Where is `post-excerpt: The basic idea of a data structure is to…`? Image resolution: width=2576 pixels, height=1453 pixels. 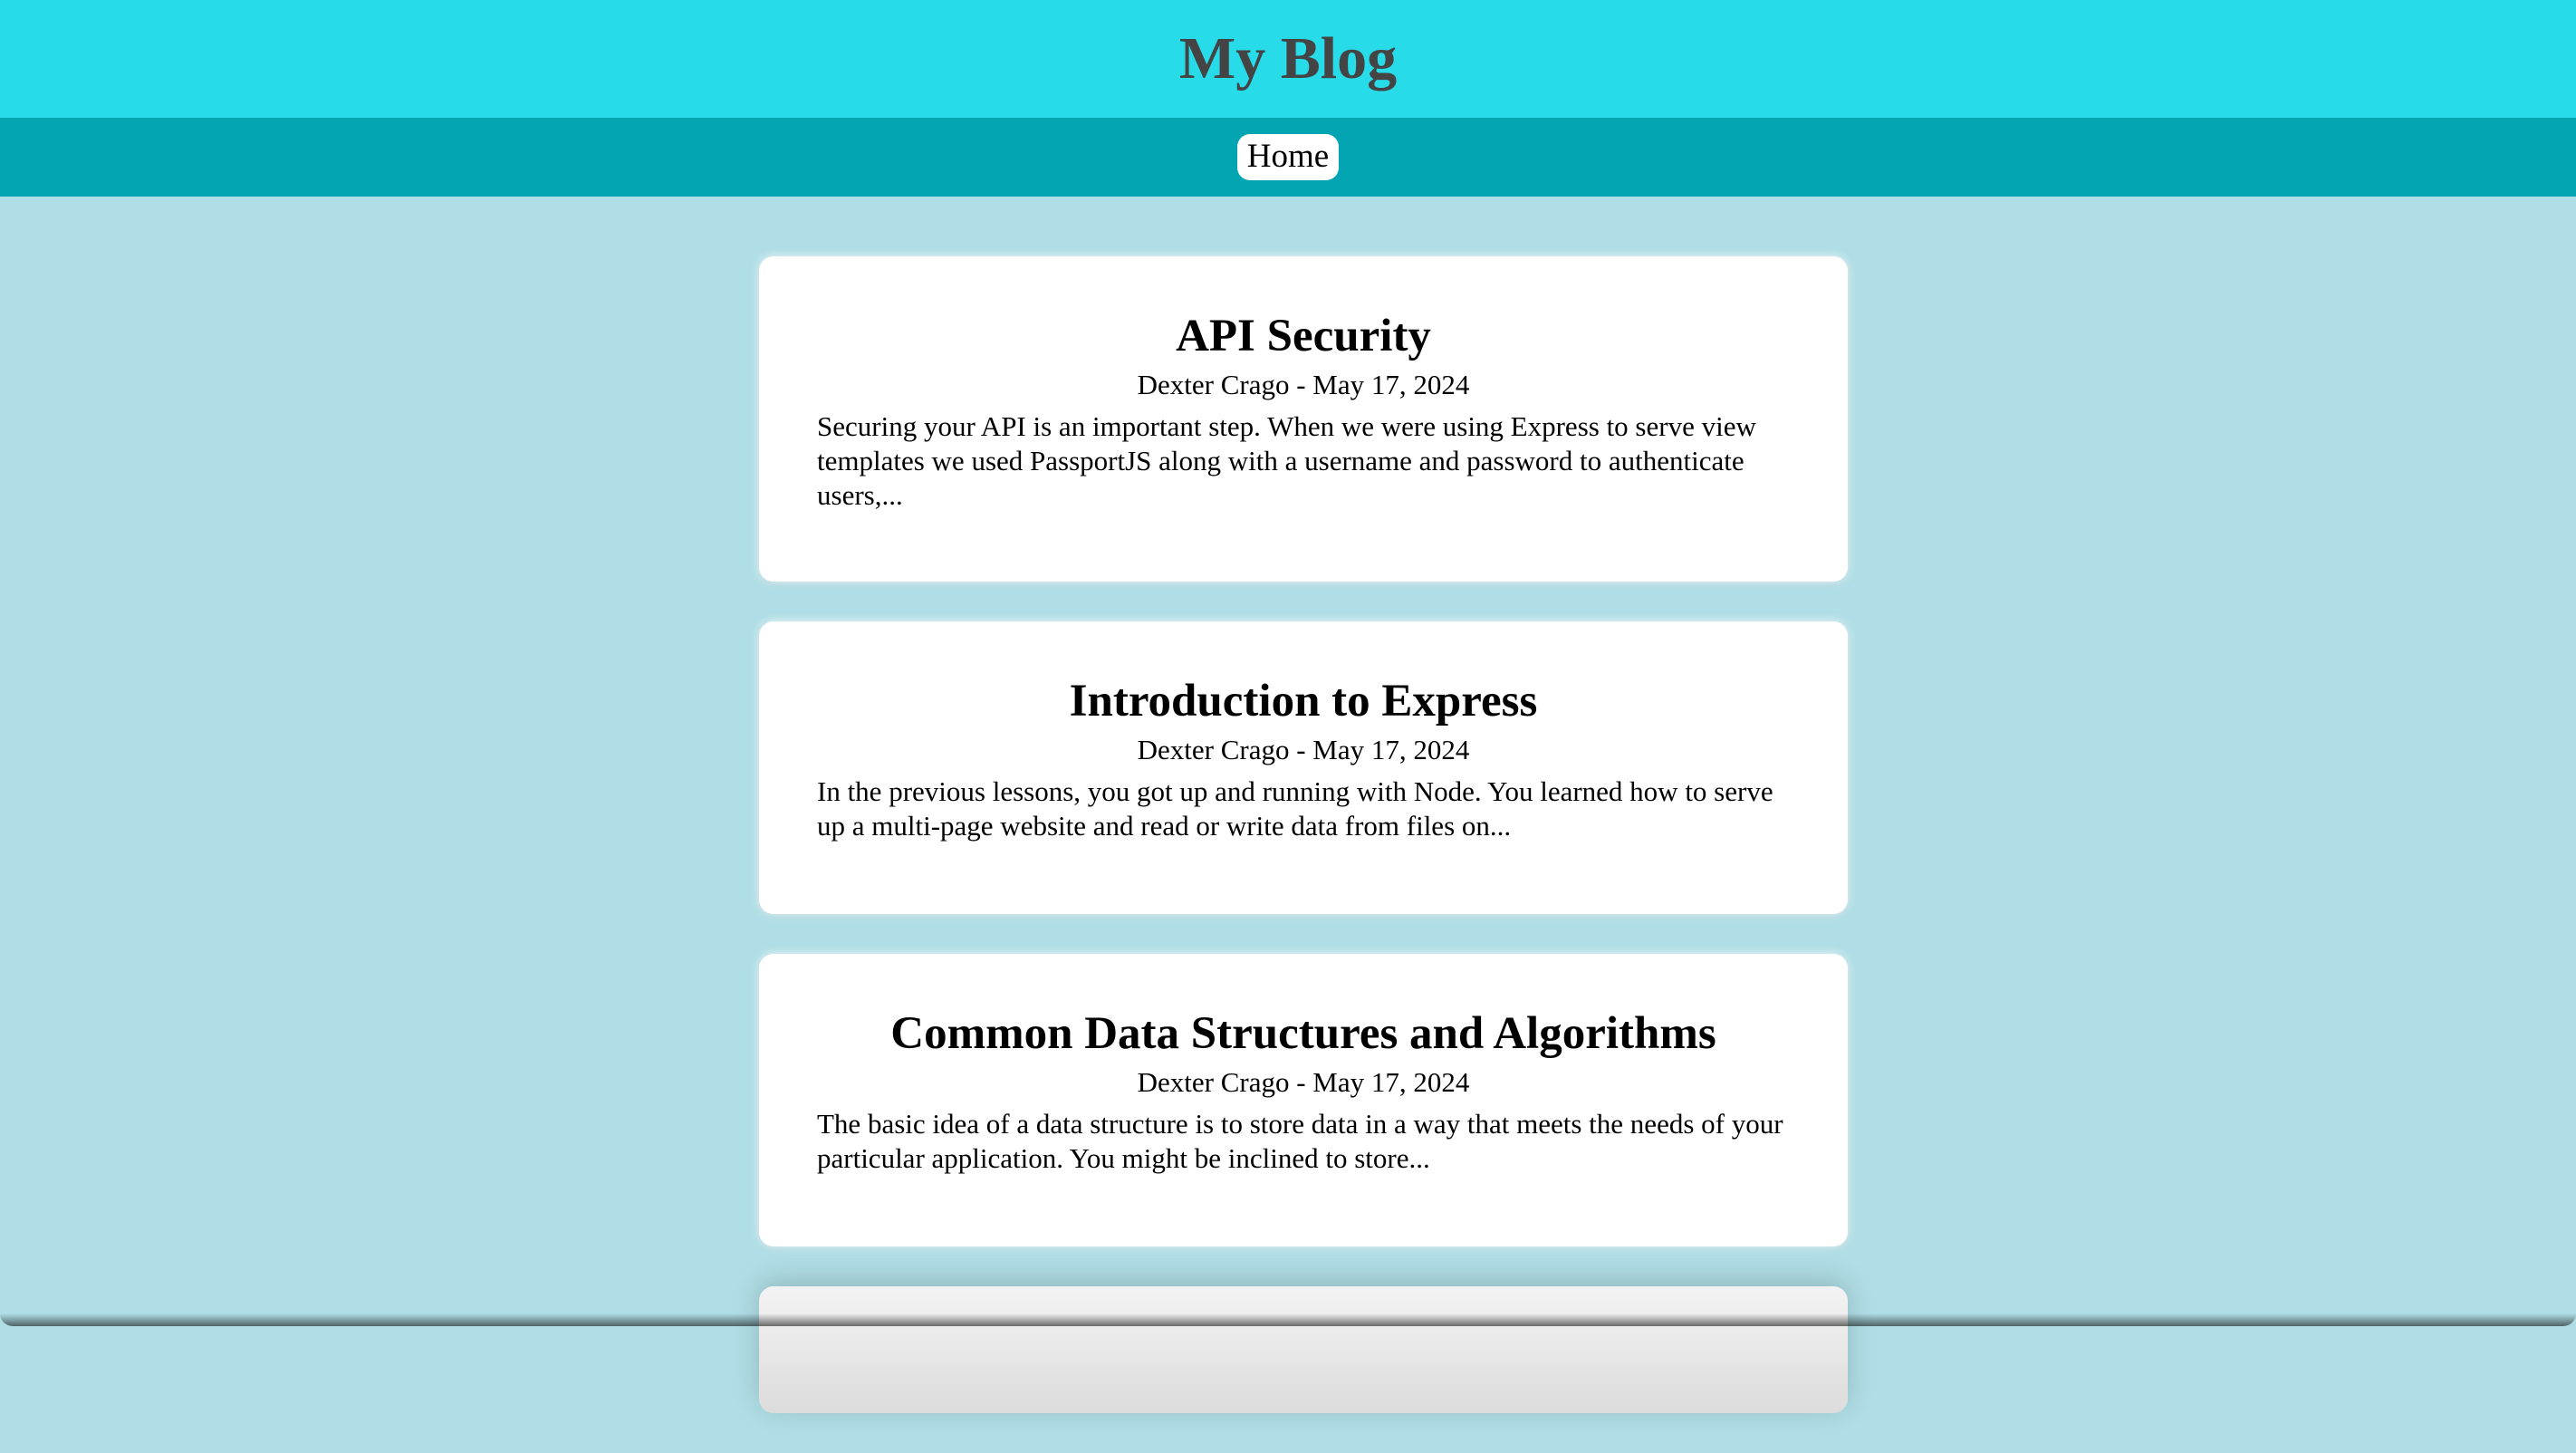 post-excerpt: The basic idea of a data structure is to… is located at coordinates (1300, 1140).